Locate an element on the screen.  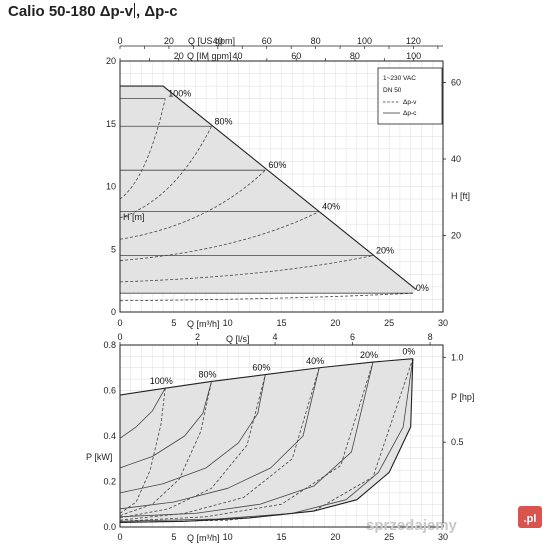
head-ft-tick-label: 20 is located at coordinates (456, 235).